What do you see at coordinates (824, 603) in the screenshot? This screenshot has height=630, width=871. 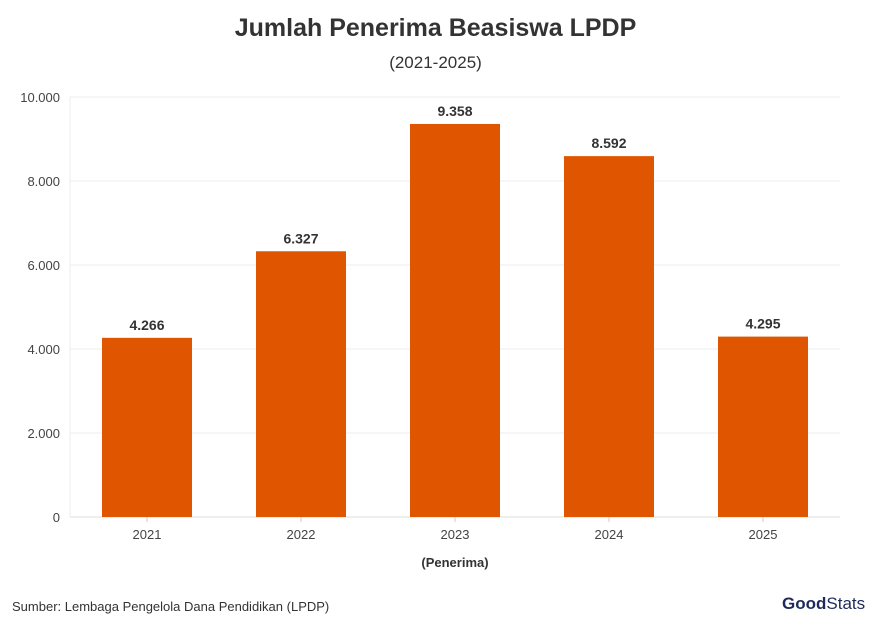 I see `goodstats-logo: GoodStats` at bounding box center [824, 603].